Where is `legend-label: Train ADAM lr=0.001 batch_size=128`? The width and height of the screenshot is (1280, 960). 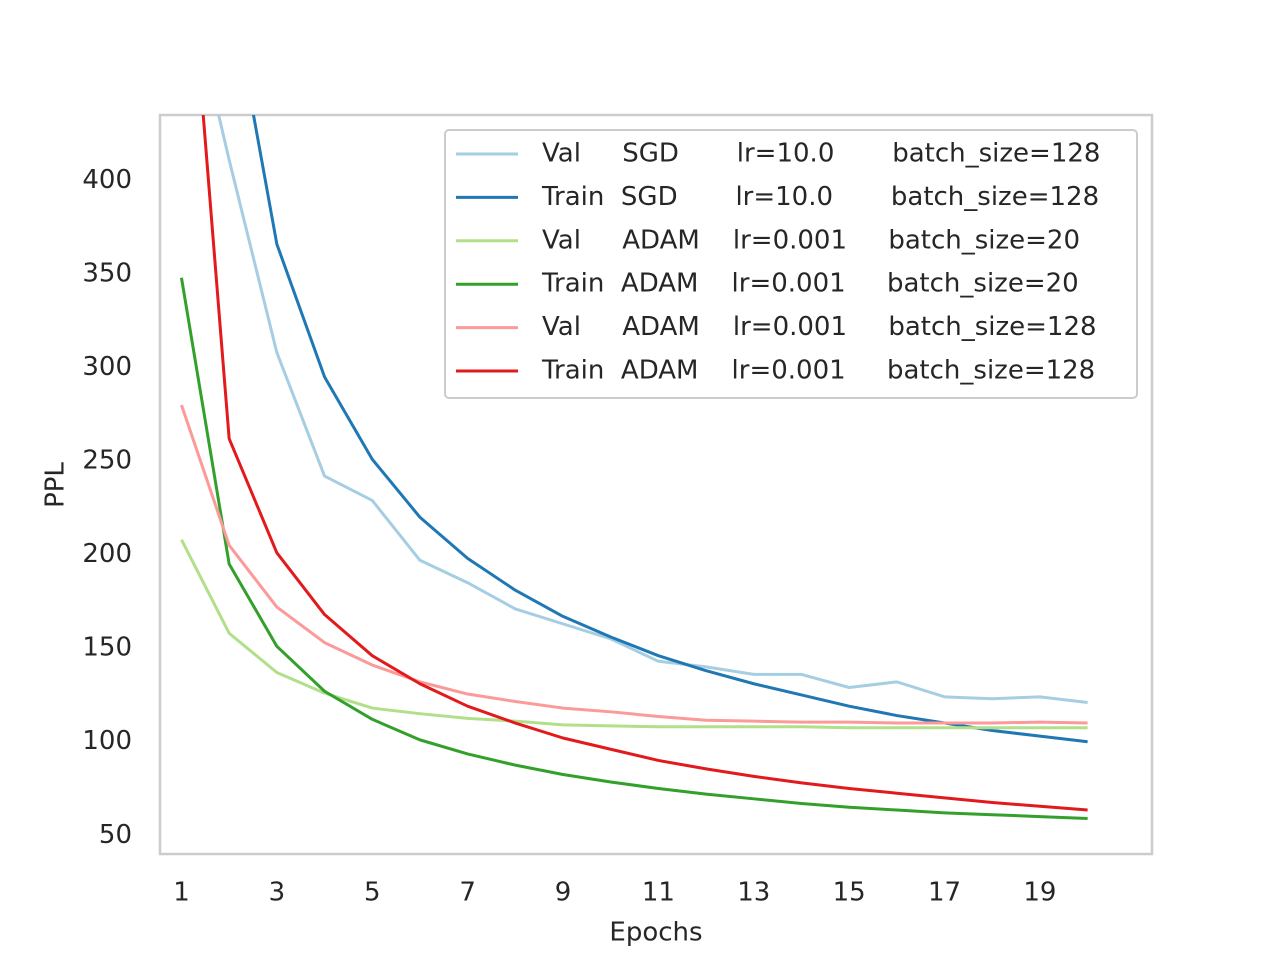 legend-label: Train ADAM lr=0.001 batch_size=128 is located at coordinates (818, 371).